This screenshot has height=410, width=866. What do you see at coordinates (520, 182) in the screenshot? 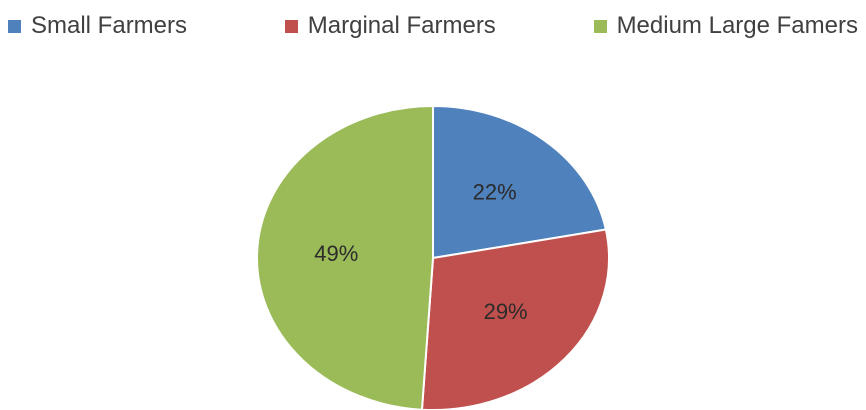
I see `pie-slice-small-farmers` at bounding box center [520, 182].